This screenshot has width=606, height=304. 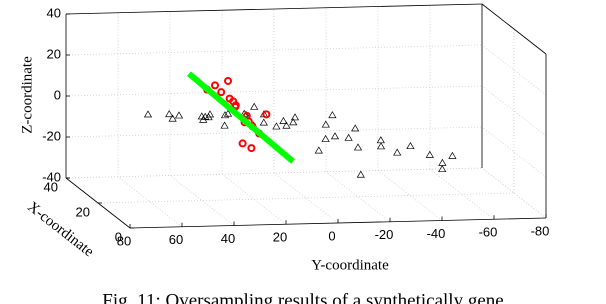 I want to click on y-tick-label: 40, so click(x=228, y=238).